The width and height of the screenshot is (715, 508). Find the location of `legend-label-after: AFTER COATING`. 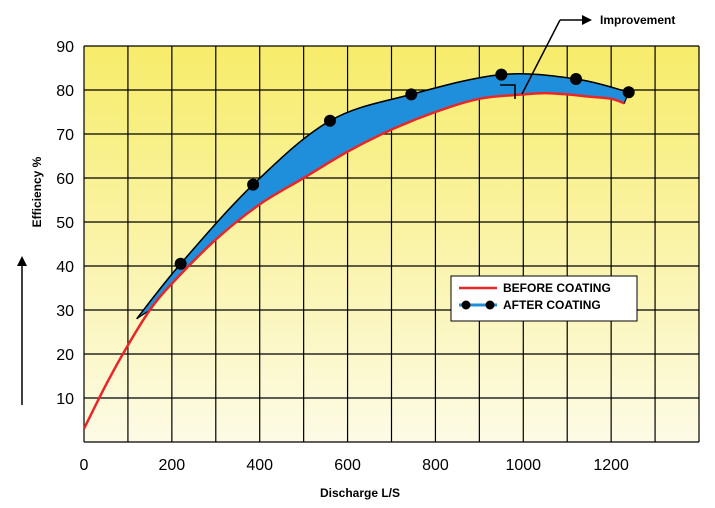

legend-label-after: AFTER COATING is located at coordinates (552, 305).